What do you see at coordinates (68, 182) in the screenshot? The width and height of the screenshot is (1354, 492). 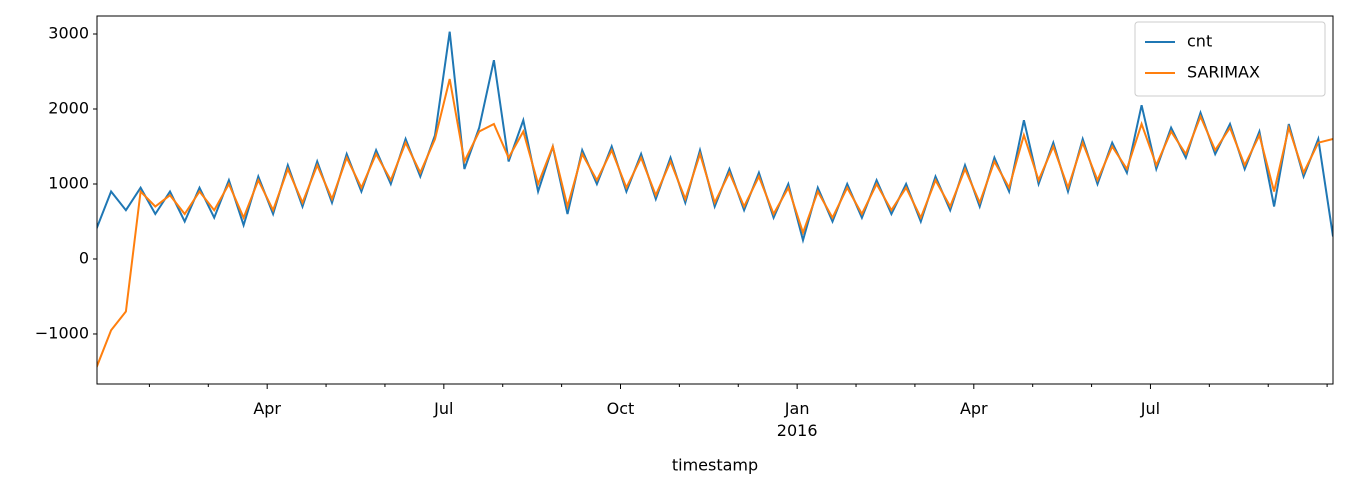 I see `y-tick-label: 1000` at bounding box center [68, 182].